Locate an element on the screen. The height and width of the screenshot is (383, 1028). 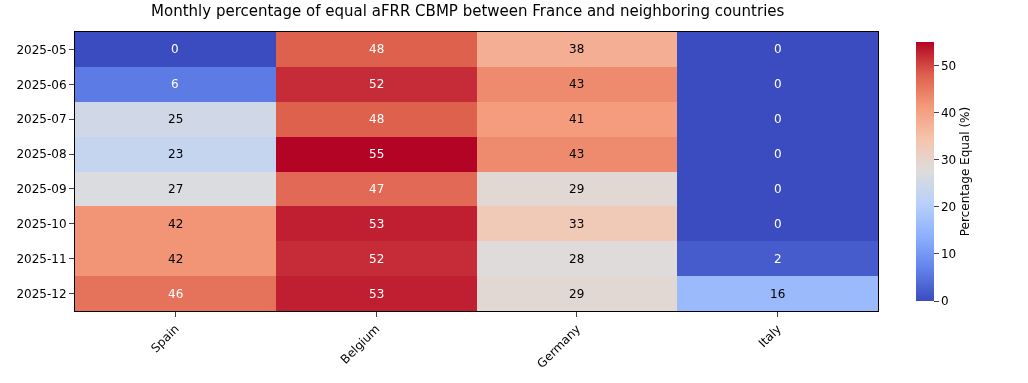
data-label: 27 is located at coordinates (176, 189).